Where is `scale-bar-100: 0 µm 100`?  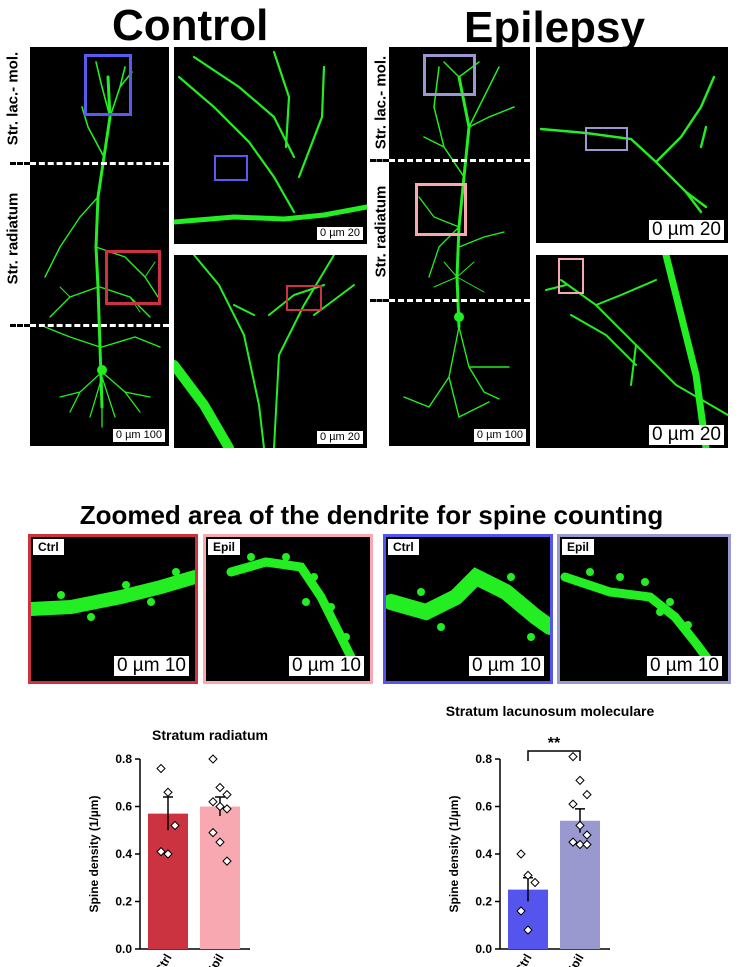 scale-bar-100: 0 µm 100 is located at coordinates (138, 435).